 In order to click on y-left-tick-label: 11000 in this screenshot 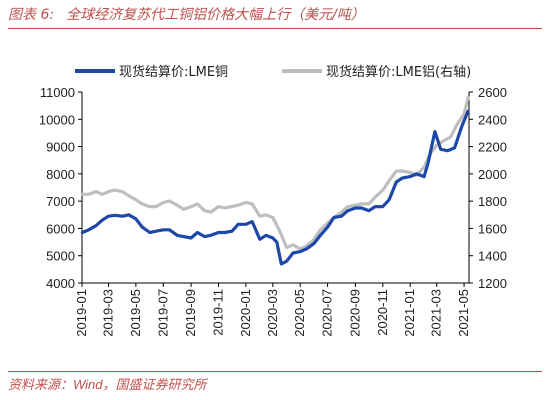, I will do `click(57, 92)`.